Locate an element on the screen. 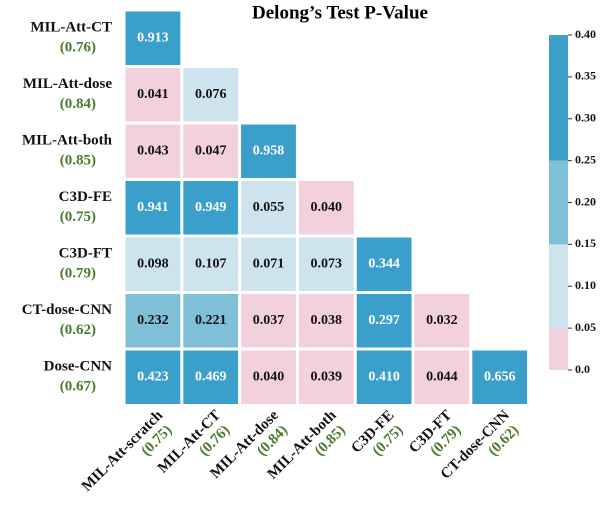 The width and height of the screenshot is (600, 507). row-label: MIL-Att-CT is located at coordinates (71, 28).